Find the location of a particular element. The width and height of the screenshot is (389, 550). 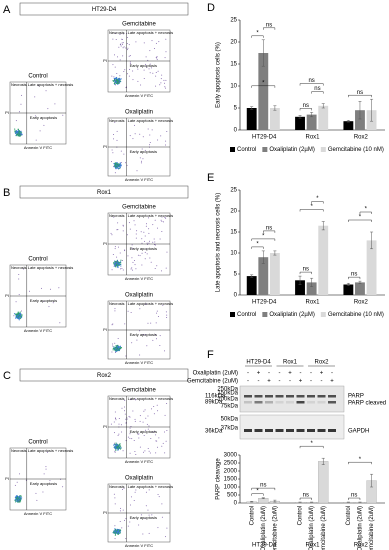

y-tick-label: 3000 is located at coordinates (231, 456).